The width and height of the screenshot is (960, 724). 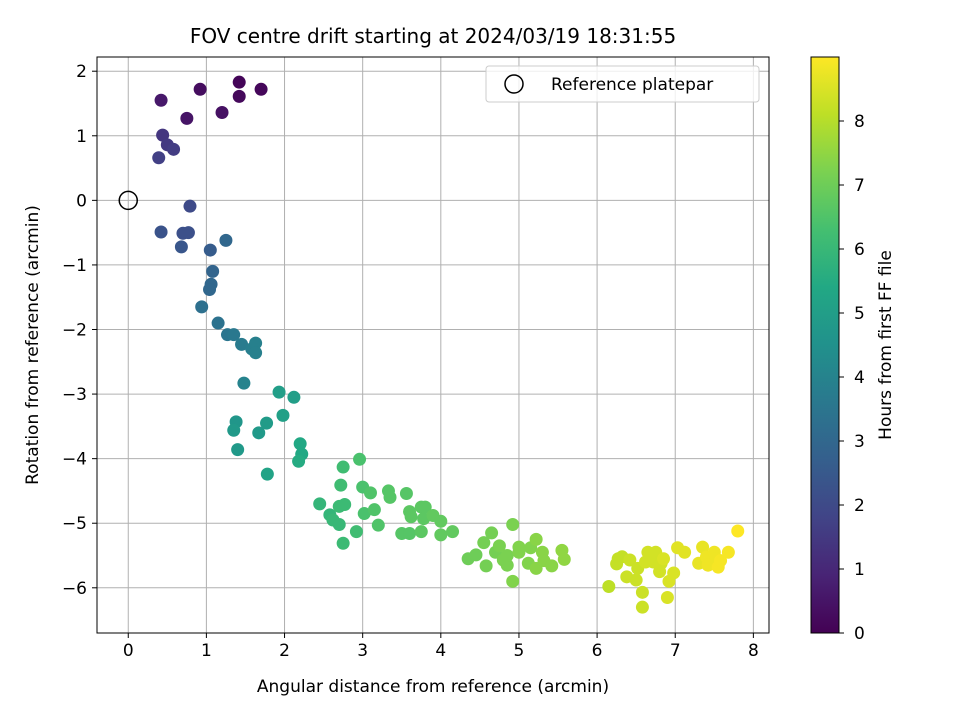 I want to click on x-tick-label: 8, so click(x=753, y=651).